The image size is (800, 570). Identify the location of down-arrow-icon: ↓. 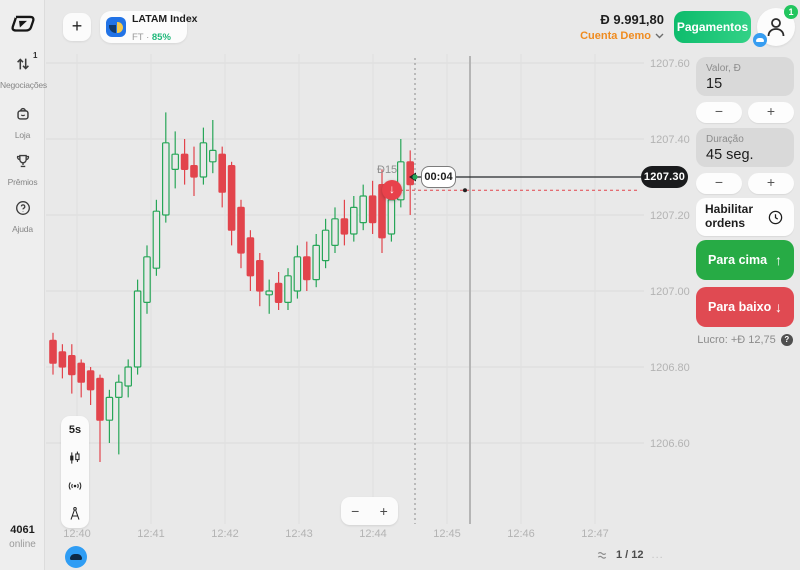
(778, 307).